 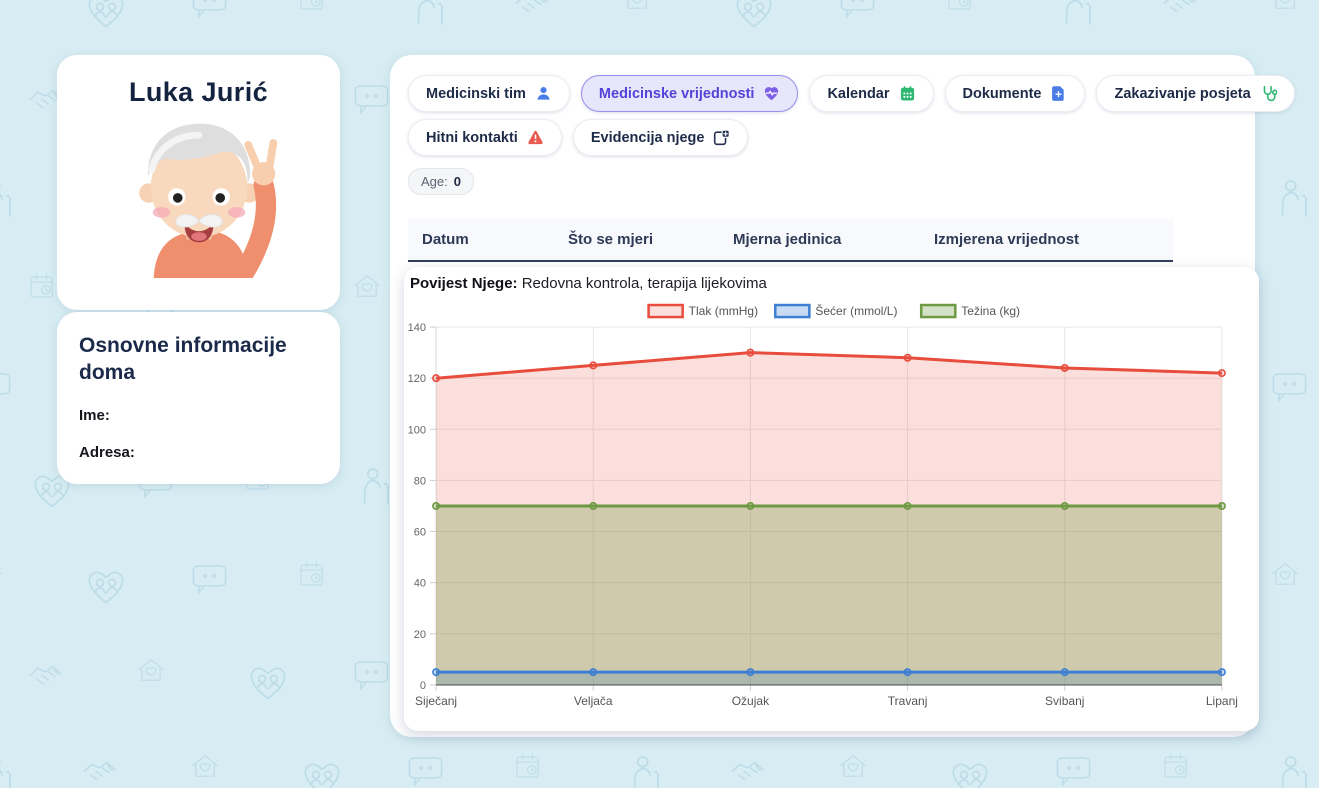 What do you see at coordinates (476, 93) in the screenshot?
I see `tab-label: Medicinski tim` at bounding box center [476, 93].